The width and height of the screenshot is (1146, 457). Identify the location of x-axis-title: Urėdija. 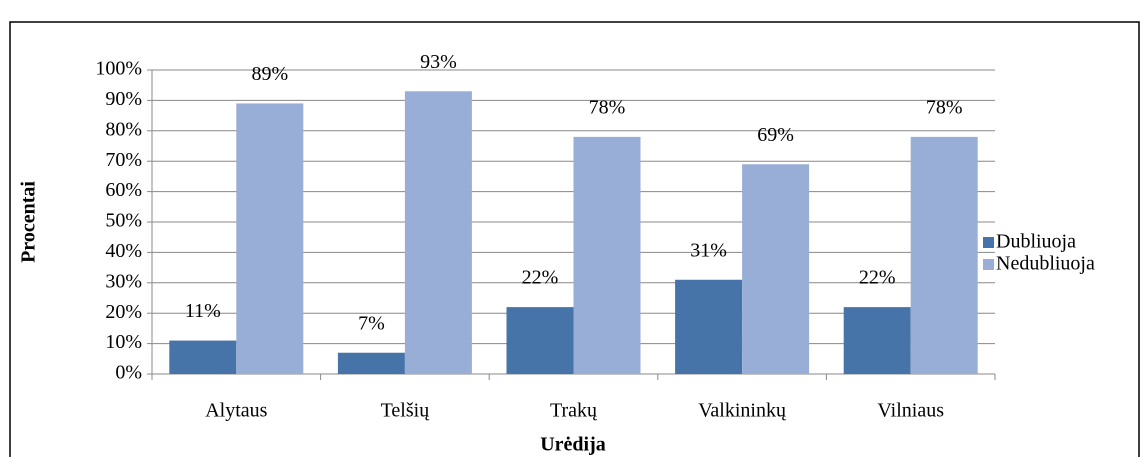
(573, 445).